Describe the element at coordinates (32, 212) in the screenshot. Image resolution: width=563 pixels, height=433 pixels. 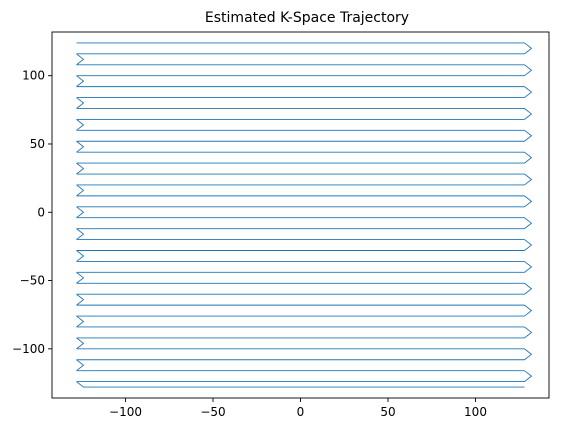
I see `y-axis: −100 −50 0 50 100` at that location.